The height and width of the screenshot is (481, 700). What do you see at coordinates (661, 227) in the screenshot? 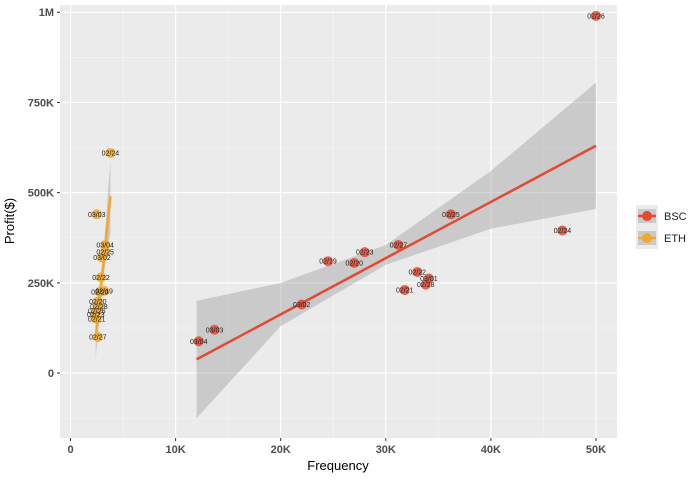
I see `legend: BSC ETH` at bounding box center [661, 227].